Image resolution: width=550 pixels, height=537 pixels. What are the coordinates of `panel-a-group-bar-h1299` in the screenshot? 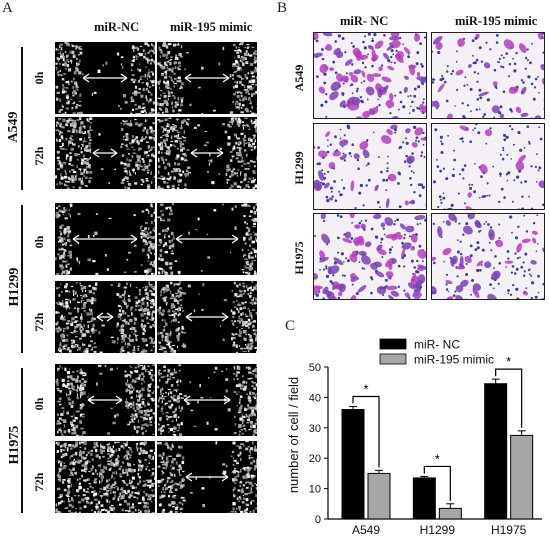 It's located at (22, 279).